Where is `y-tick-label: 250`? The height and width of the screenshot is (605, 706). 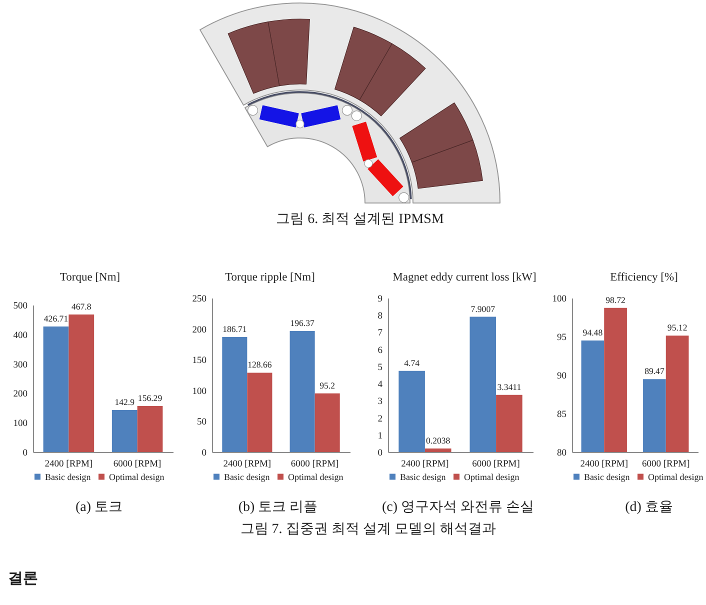
y-tick-label: 250 is located at coordinates (199, 299).